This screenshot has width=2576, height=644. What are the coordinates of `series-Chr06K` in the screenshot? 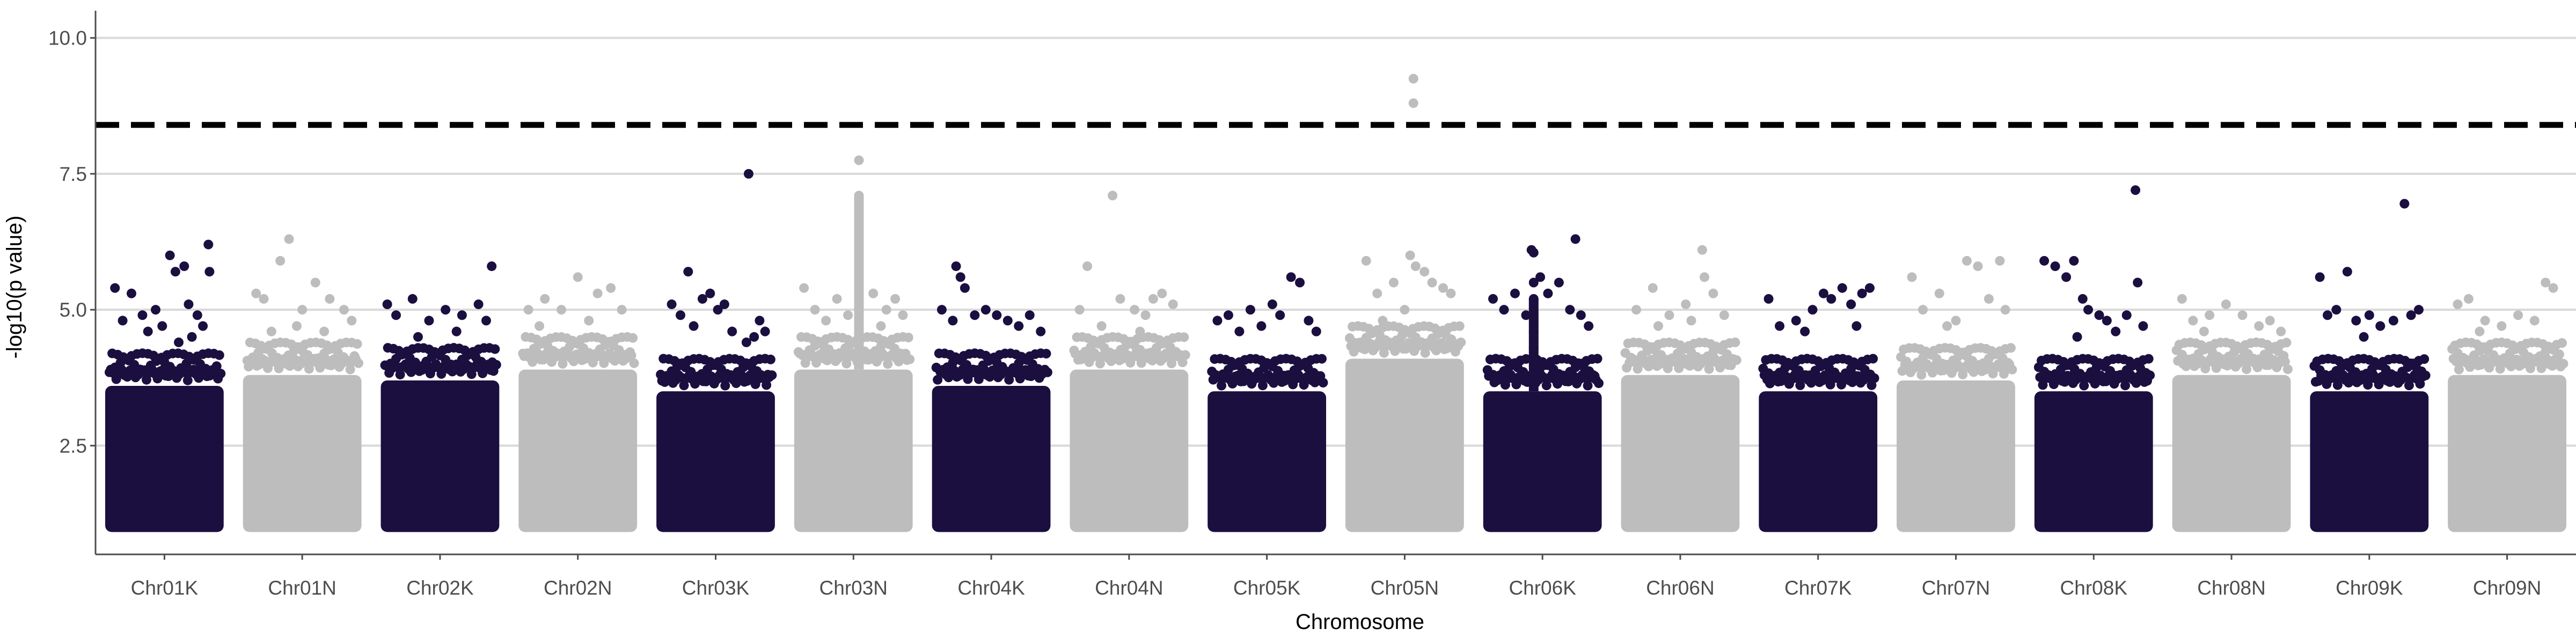 It's located at (1543, 383).